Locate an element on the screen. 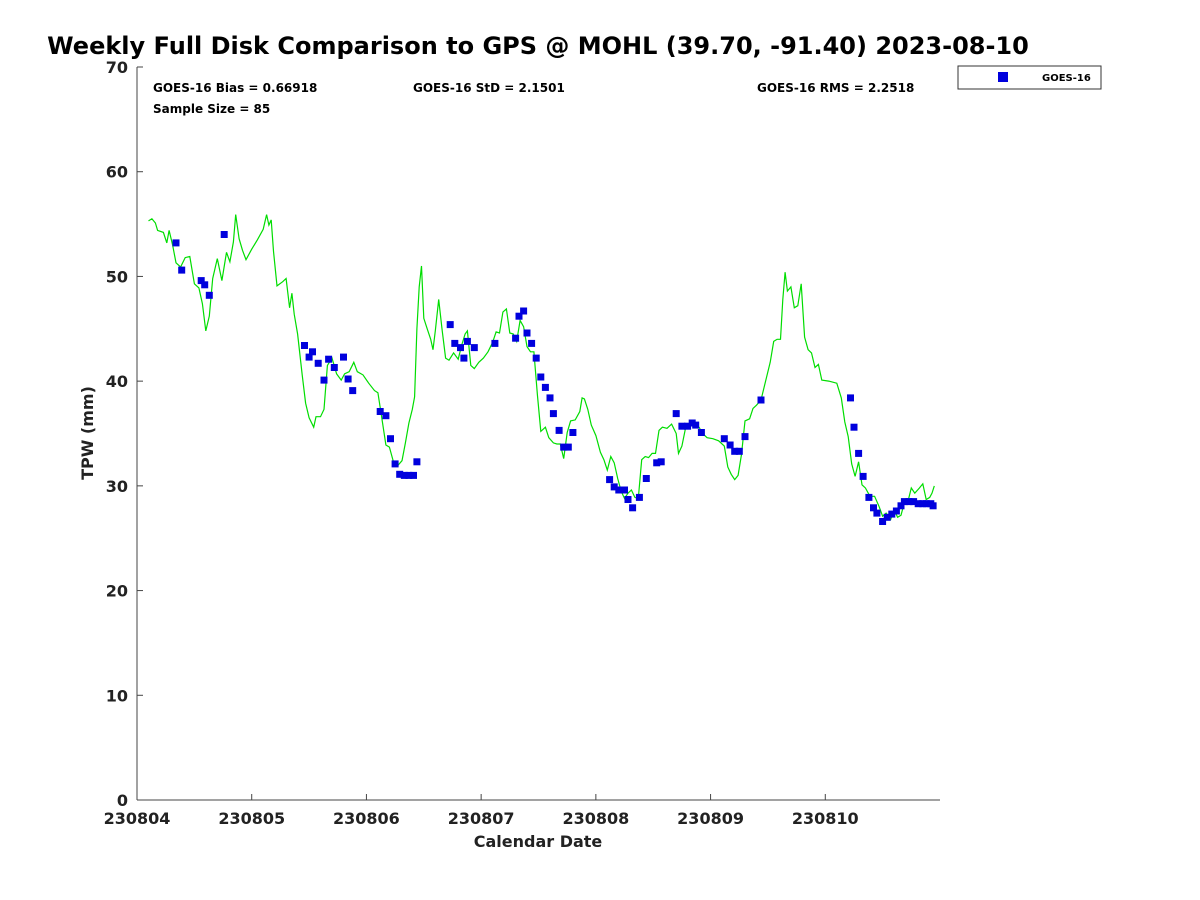 The height and width of the screenshot is (900, 1200). x-tick-label: 230809 is located at coordinates (710, 818).